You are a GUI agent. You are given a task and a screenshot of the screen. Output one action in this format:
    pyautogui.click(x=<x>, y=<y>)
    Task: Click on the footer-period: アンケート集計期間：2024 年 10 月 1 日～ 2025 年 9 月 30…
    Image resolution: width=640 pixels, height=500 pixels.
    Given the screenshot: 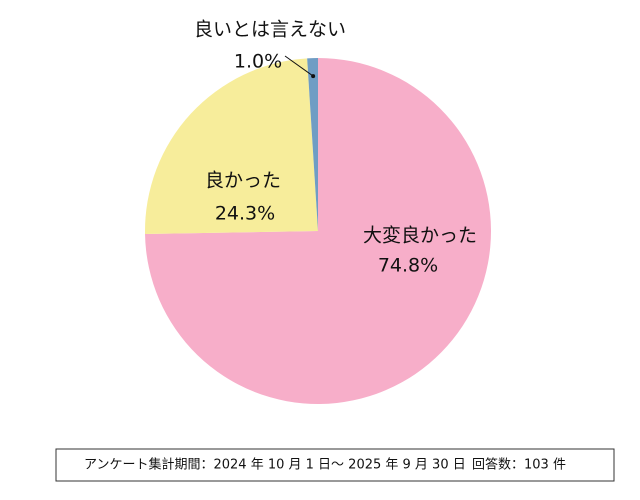 What is the action you would take?
    pyautogui.click(x=275, y=465)
    